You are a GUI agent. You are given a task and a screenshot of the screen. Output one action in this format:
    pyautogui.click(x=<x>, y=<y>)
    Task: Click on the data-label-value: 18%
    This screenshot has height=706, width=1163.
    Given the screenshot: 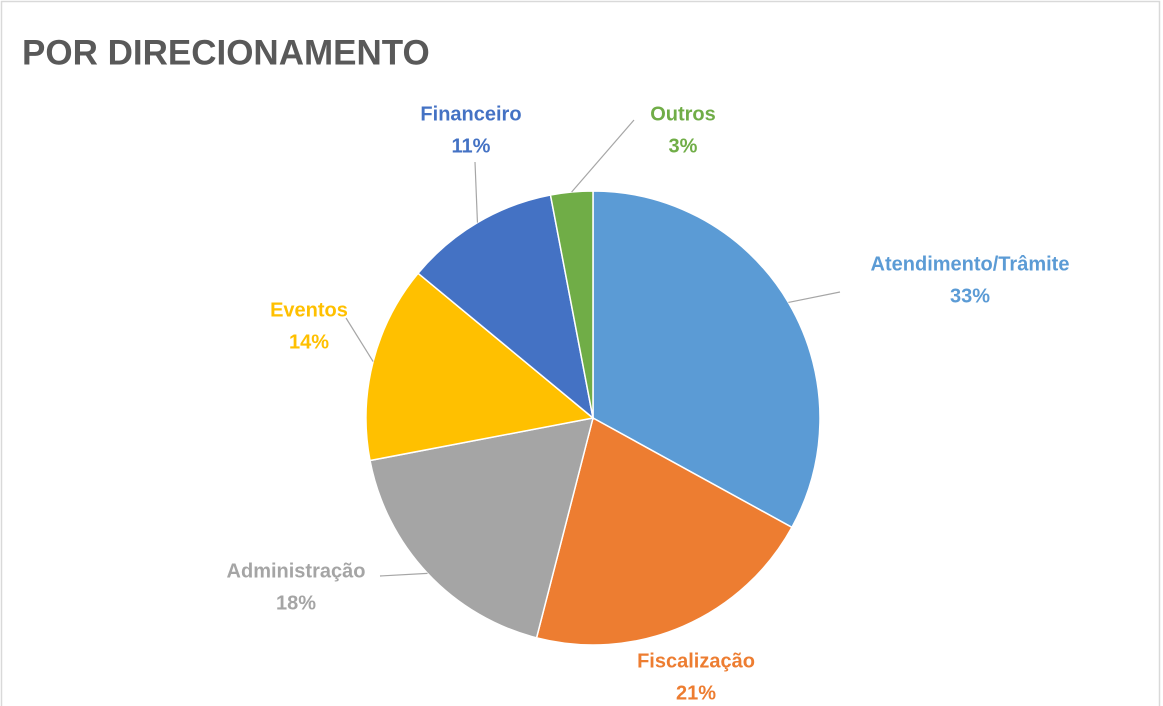 What is the action you would take?
    pyautogui.click(x=296, y=603)
    